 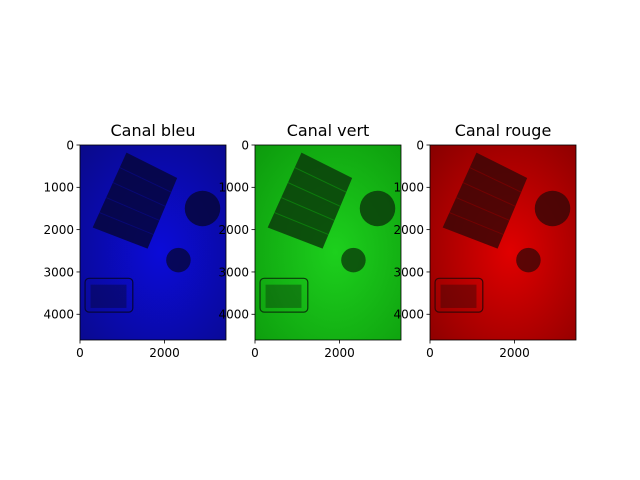 I want to click on channel-panel-2: Canal rouge 0 1000 2000 3000 4000 0 2000, so click(x=484, y=240).